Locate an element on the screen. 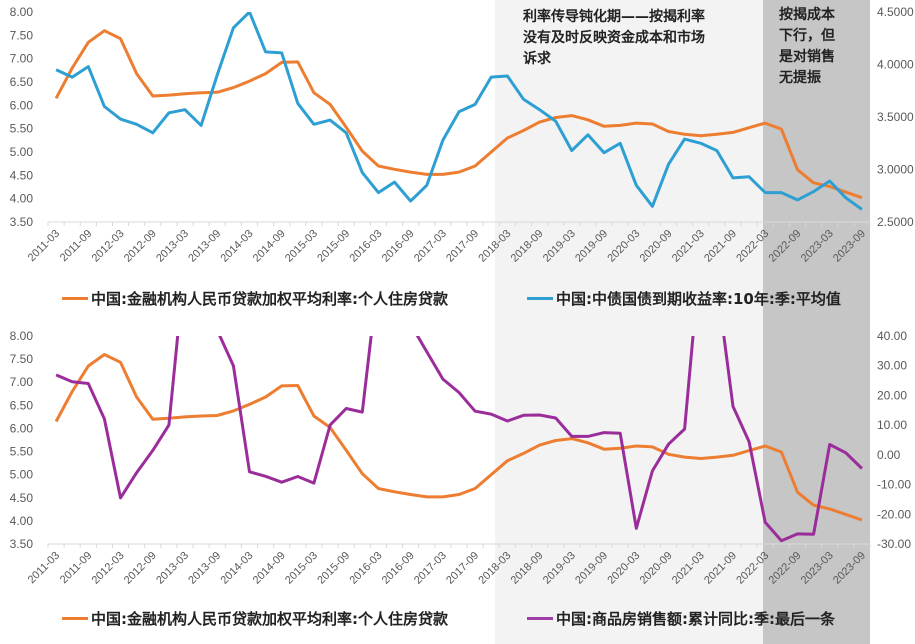 This screenshot has width=915, height=644. legend-item-bond-yield: 中国:中债国债到期收益率:10年:季:平均值 is located at coordinates (684, 298).